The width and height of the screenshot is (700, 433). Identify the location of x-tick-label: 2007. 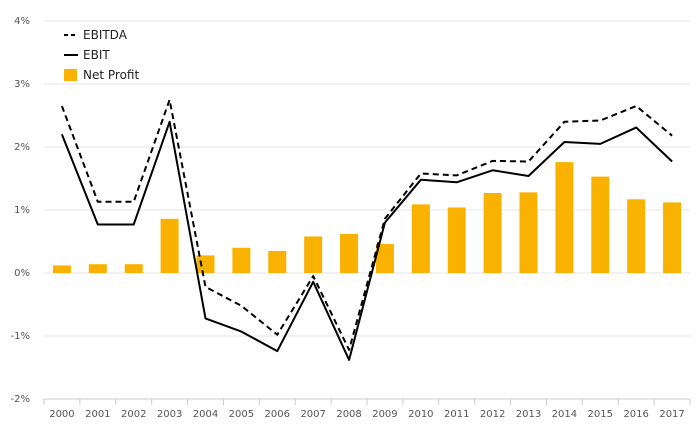
(312, 414).